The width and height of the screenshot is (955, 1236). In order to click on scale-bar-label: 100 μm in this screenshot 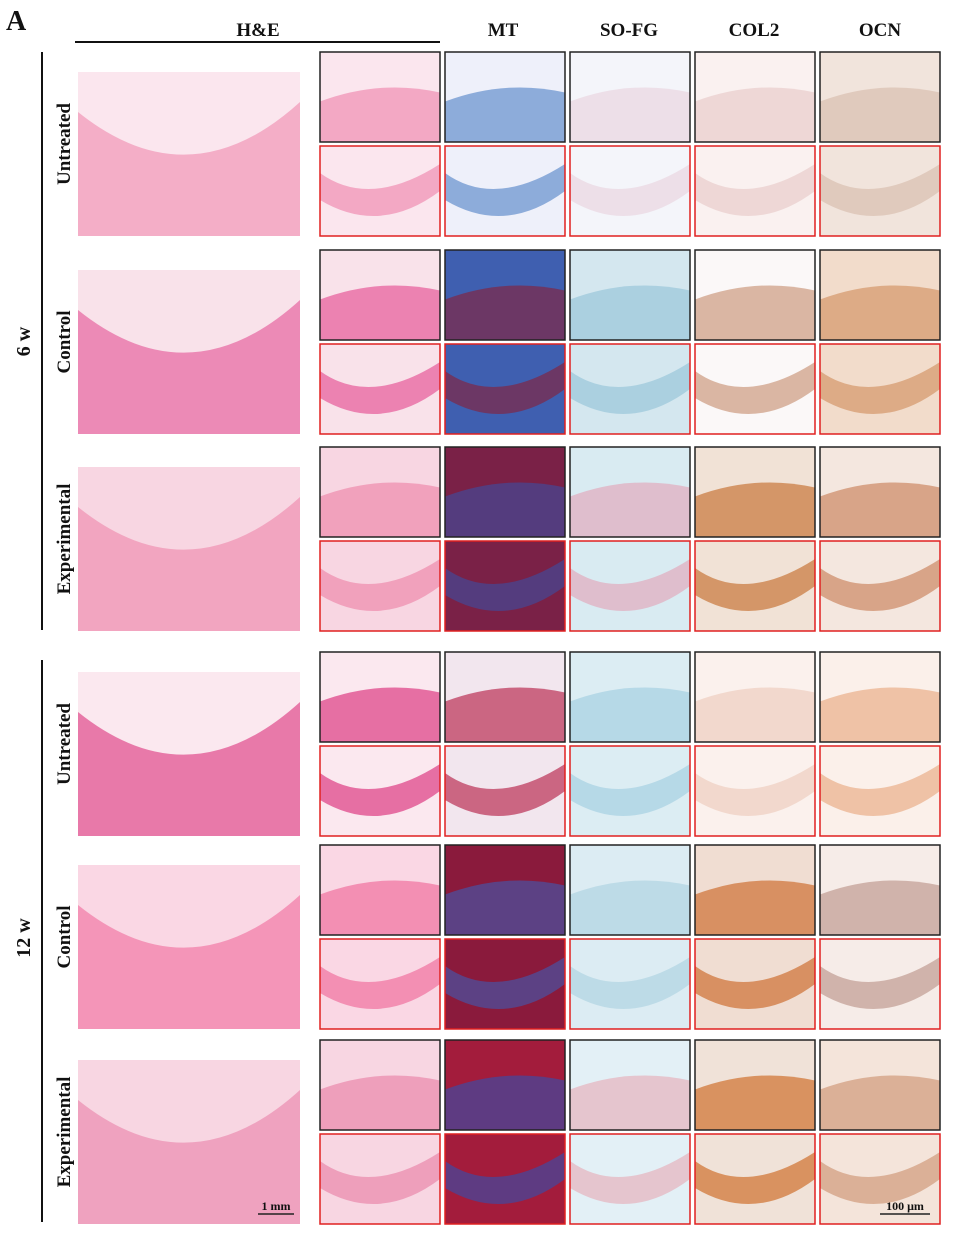, I will do `click(905, 1206)`.